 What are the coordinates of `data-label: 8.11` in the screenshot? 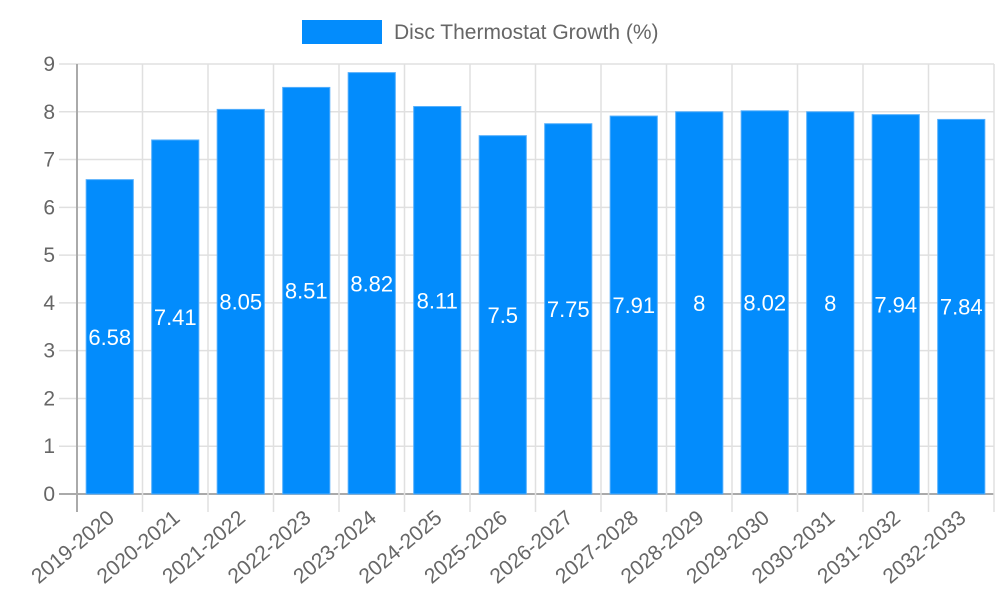 It's located at (437, 300).